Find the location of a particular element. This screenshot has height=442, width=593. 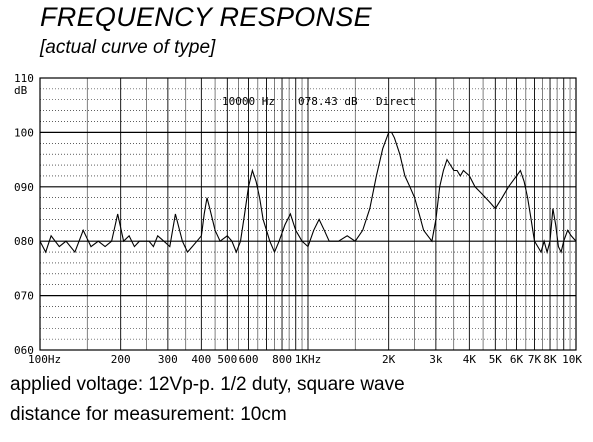

measurement-readout: 10000 Hz 078.43 dB Direct is located at coordinates (319, 101).